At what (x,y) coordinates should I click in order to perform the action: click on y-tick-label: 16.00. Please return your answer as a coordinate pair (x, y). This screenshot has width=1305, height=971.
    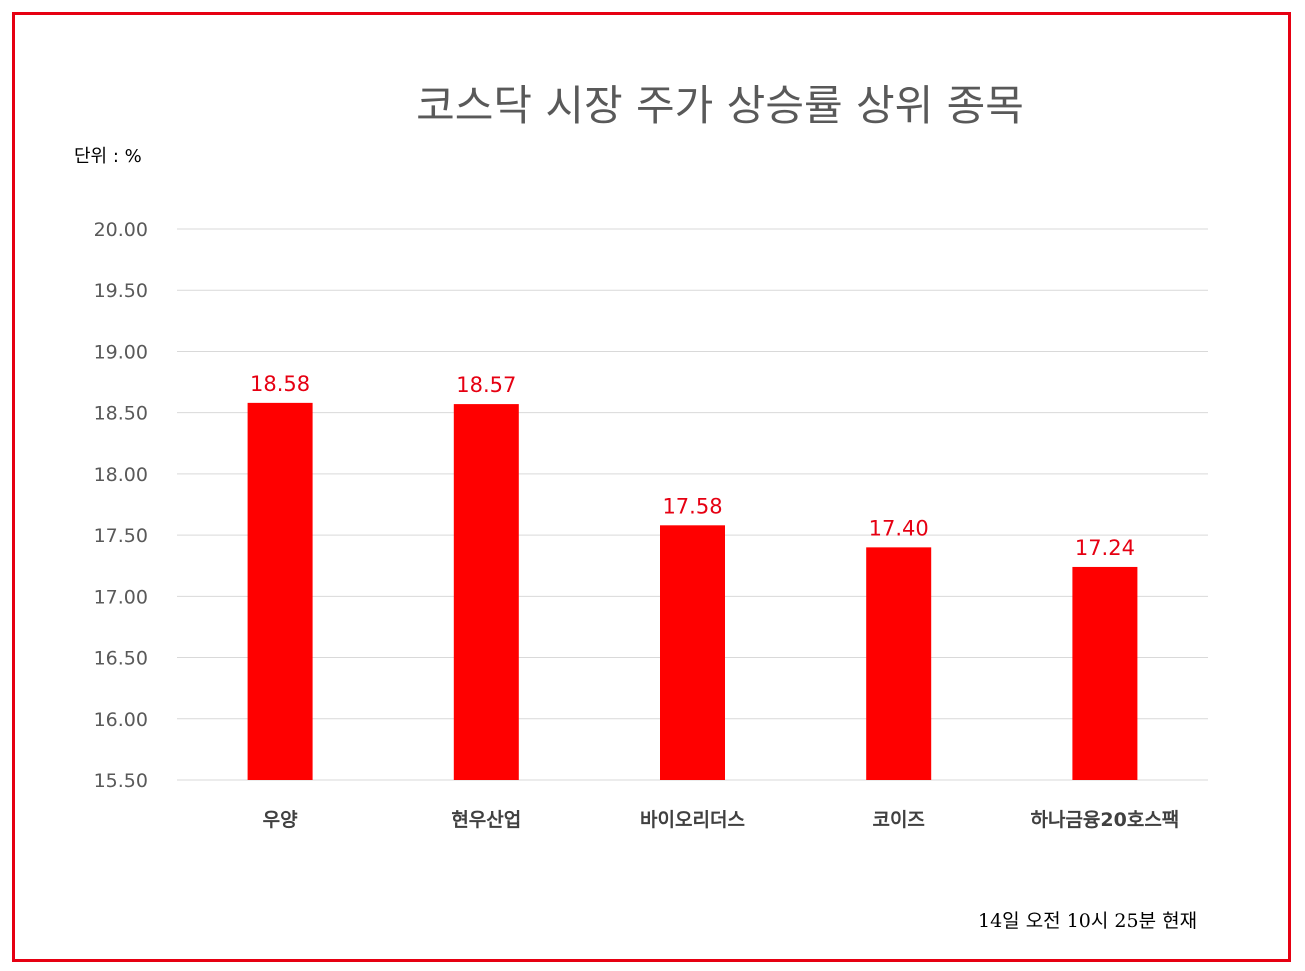
    Looking at the image, I should click on (121, 720).